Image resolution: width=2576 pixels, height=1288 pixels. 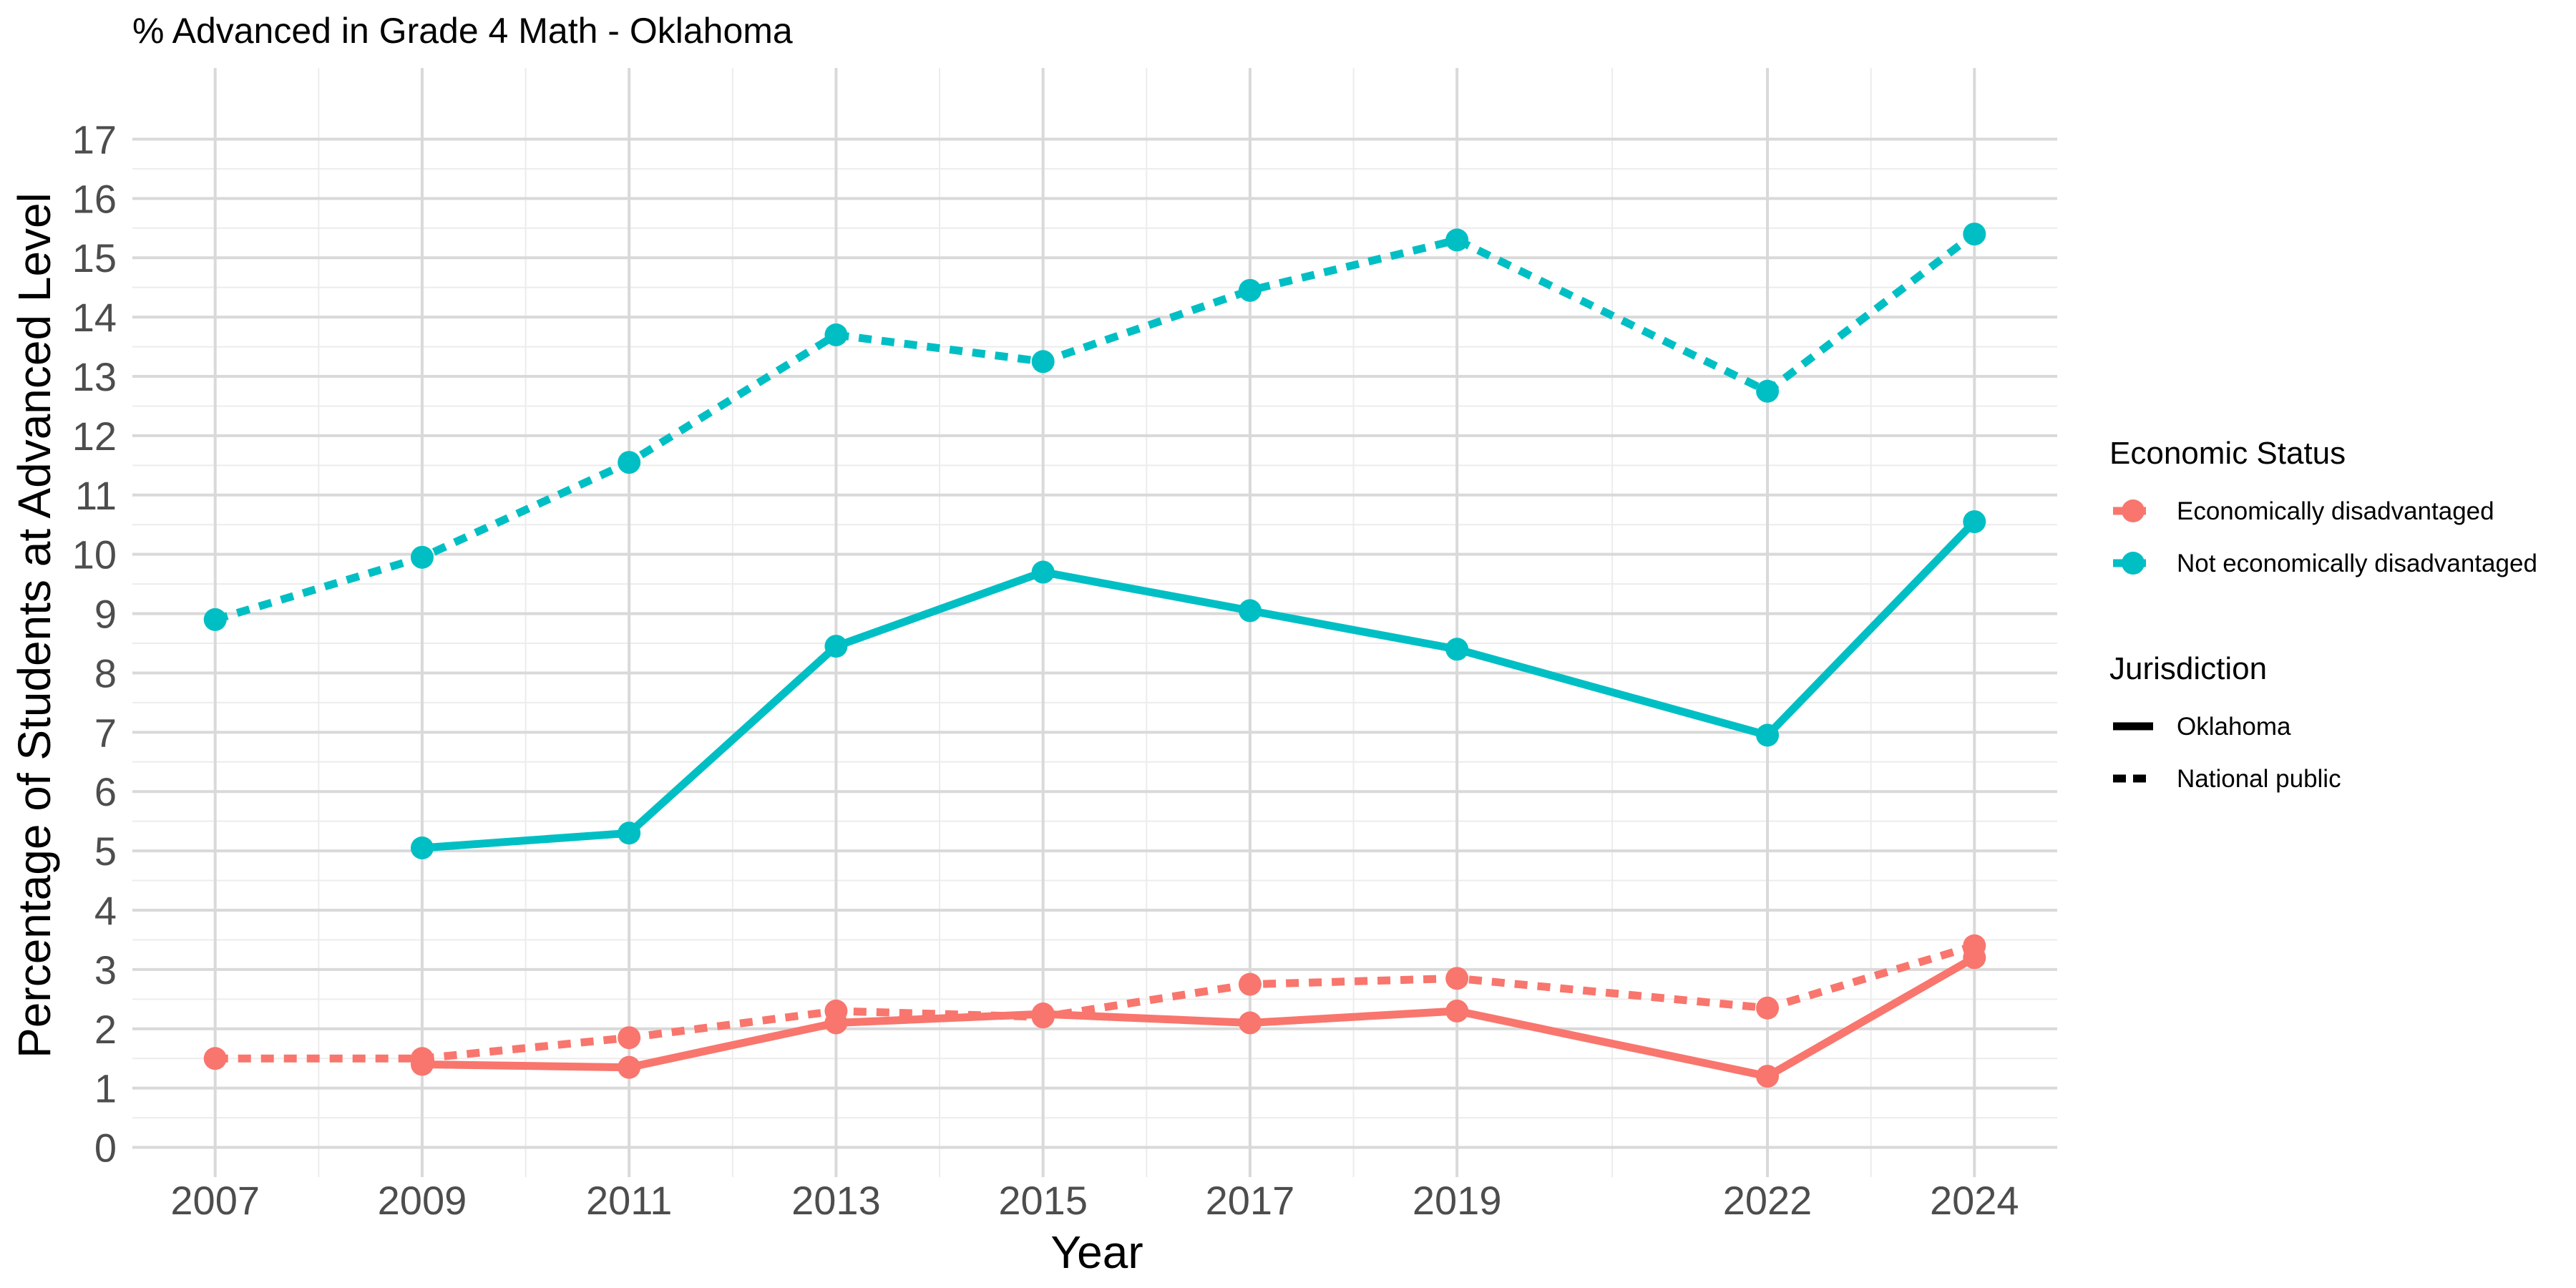 What do you see at coordinates (1768, 391) in the screenshot?
I see `data-point-not-economically-disadvantaged-national-public-2022` at bounding box center [1768, 391].